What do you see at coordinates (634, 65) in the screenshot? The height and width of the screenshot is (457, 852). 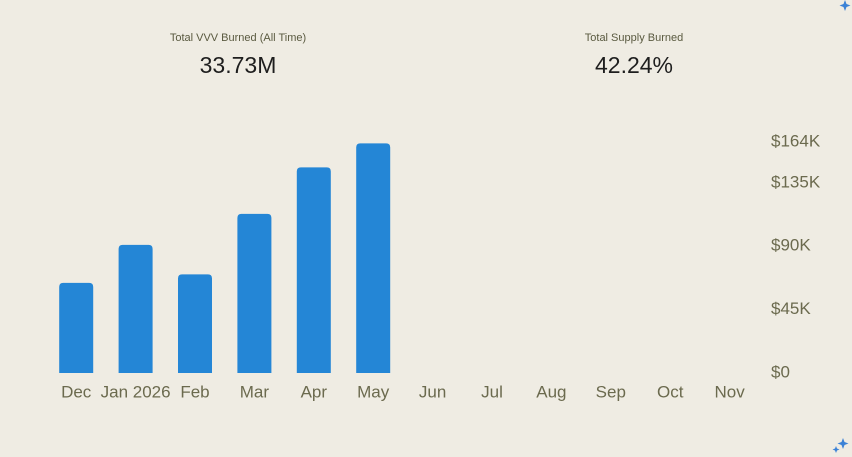 I see `stat-value: 42.24%` at bounding box center [634, 65].